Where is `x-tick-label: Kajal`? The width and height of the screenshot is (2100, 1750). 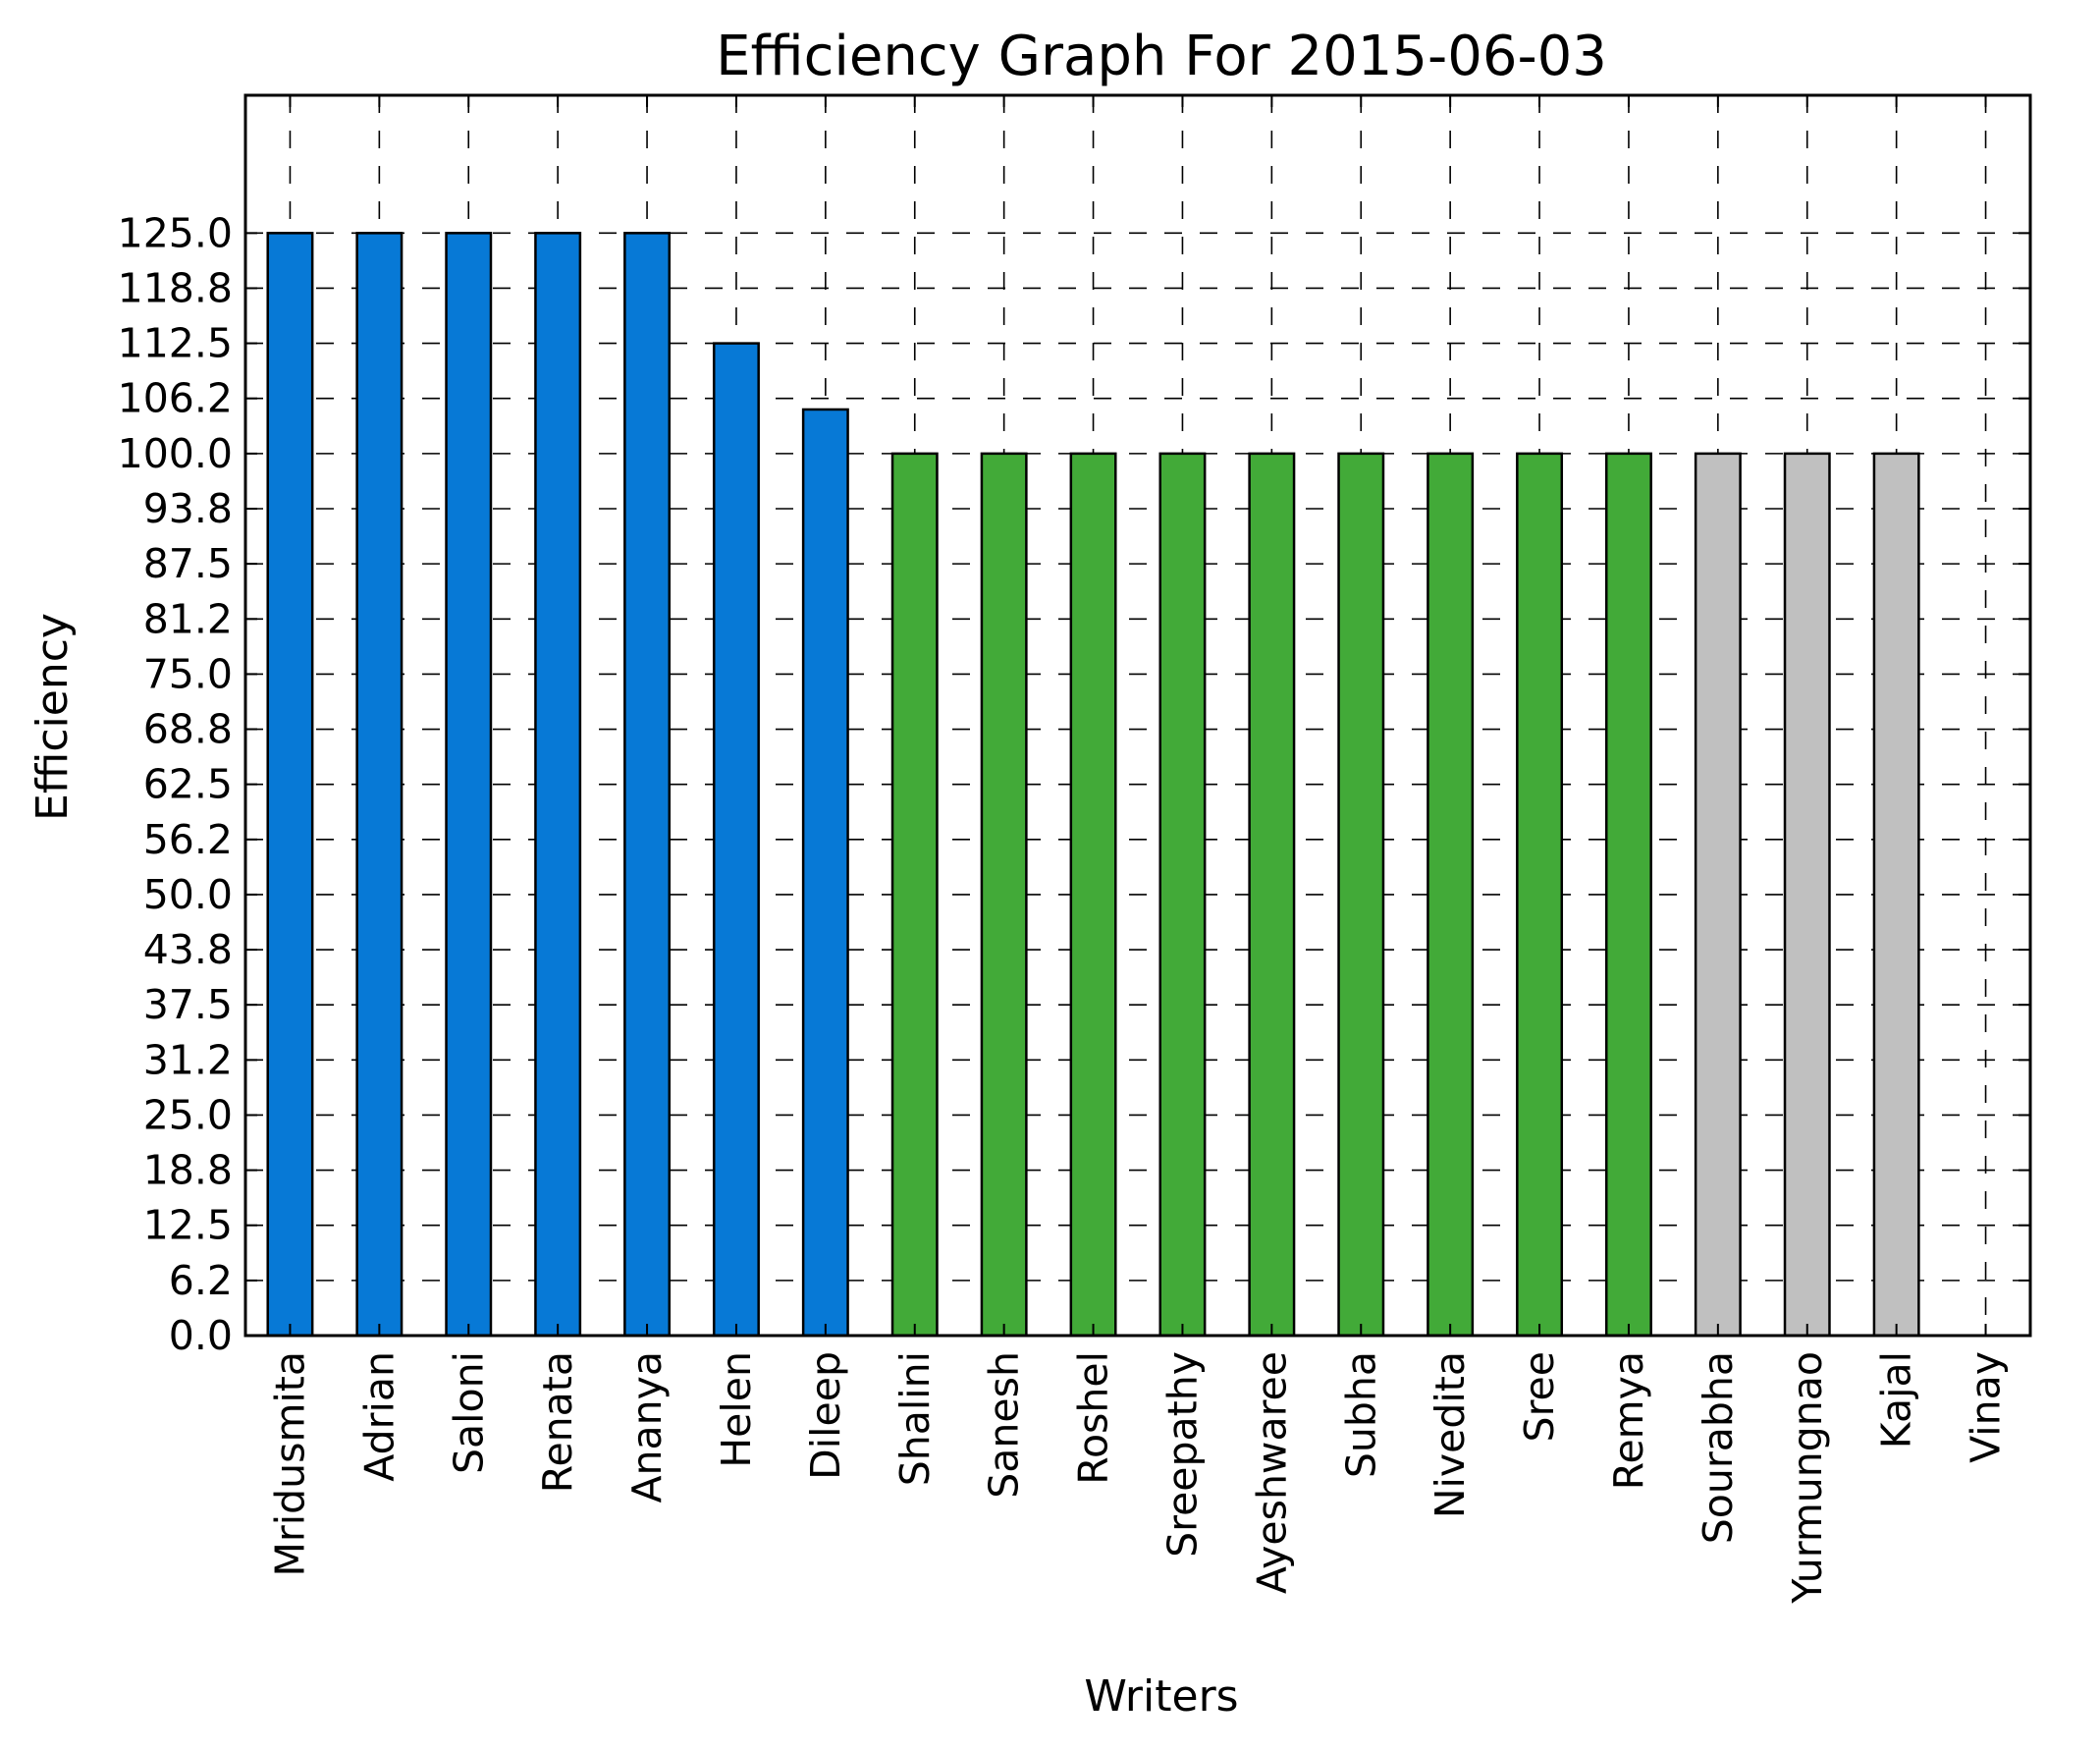 x-tick-label: Kajal is located at coordinates (1896, 1400).